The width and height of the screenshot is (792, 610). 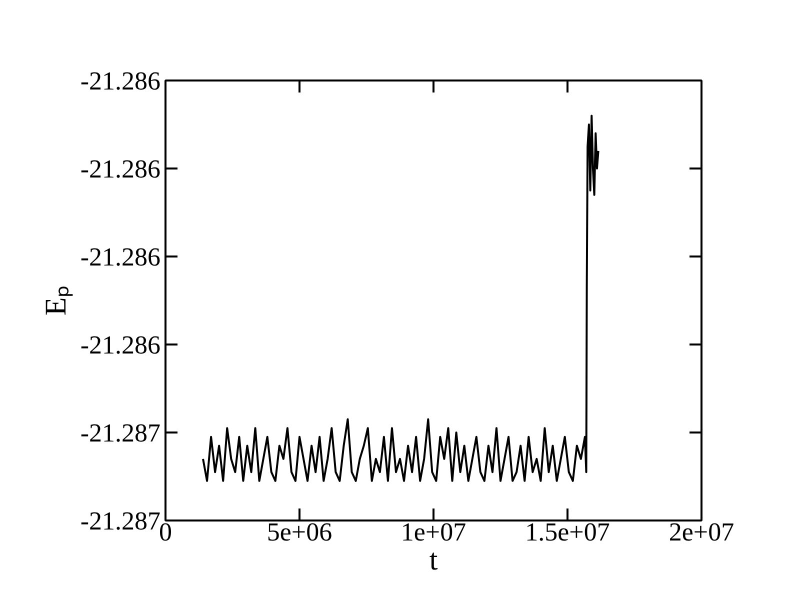 What do you see at coordinates (433, 560) in the screenshot?
I see `x-axis-title: t` at bounding box center [433, 560].